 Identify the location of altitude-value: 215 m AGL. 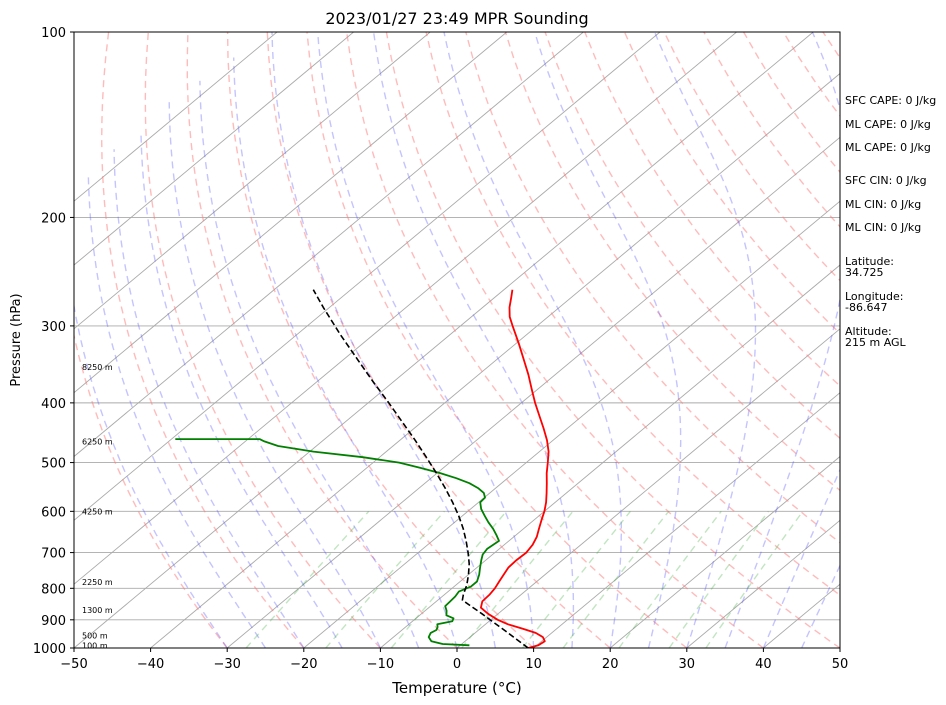
(875, 342).